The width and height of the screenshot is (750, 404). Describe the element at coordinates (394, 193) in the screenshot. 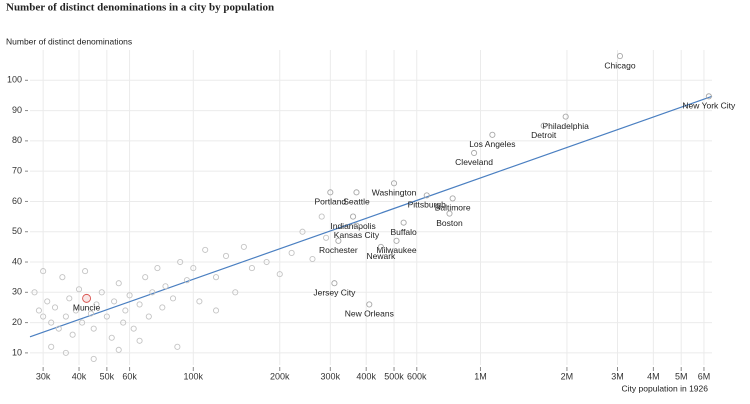

I see `point-label: Washington` at that location.